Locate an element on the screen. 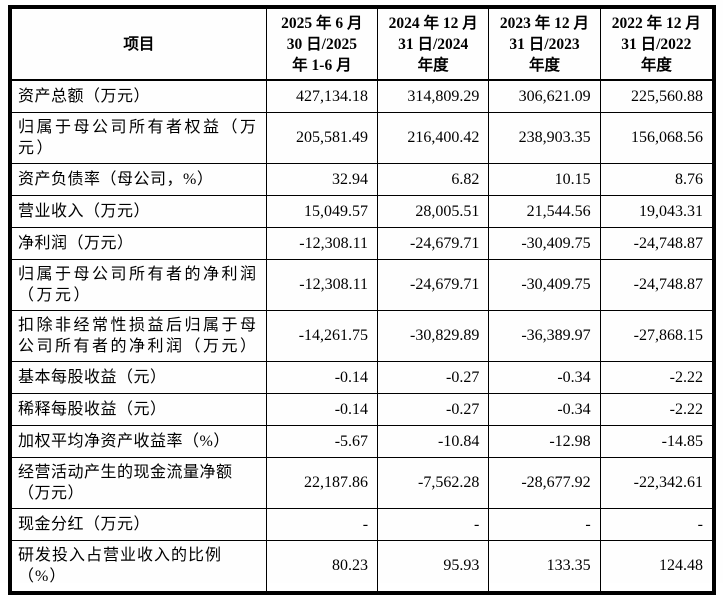 This screenshot has width=723, height=595. table-row: 加权平均净资产收益率（%） -5.67 -10.84 -12.98 -14.85 is located at coordinates (362, 442).